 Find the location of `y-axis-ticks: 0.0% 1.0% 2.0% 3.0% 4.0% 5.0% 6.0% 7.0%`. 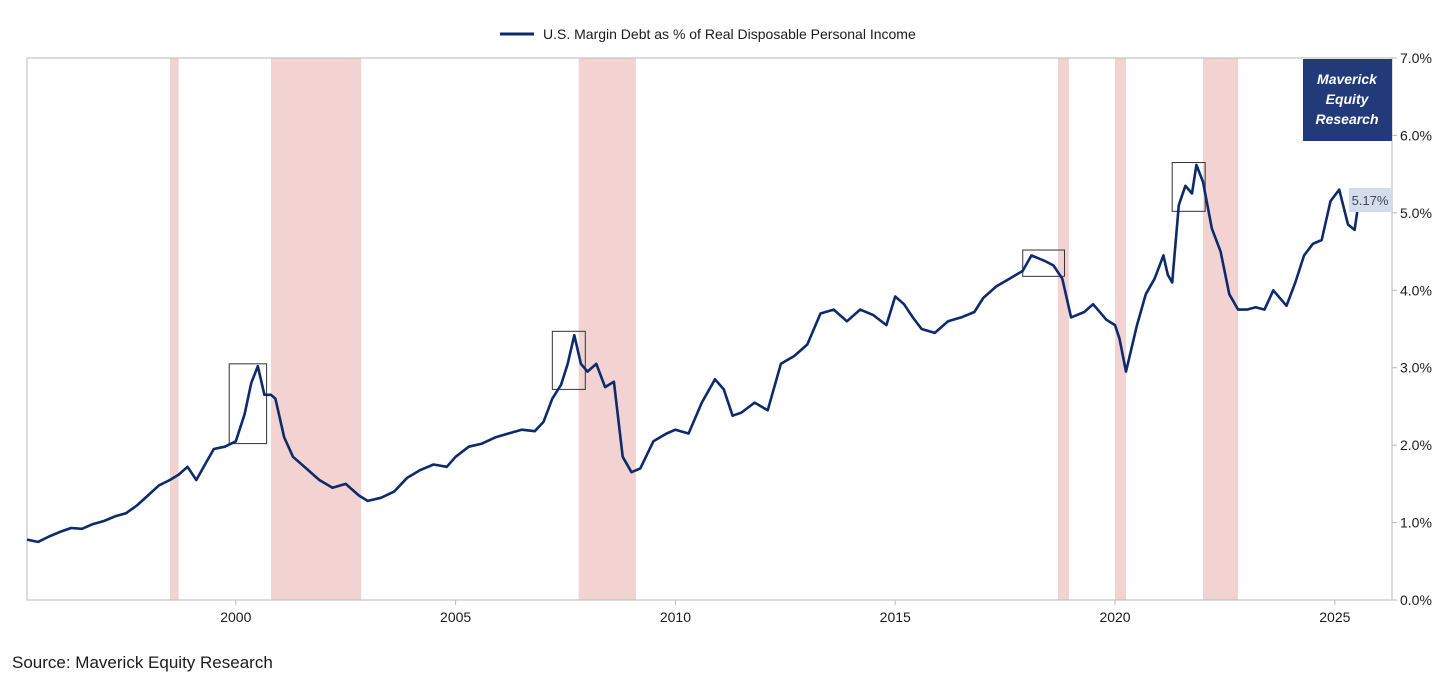

y-axis-ticks: 0.0% 1.0% 2.0% 3.0% 4.0% 5.0% 6.0% 7.0% is located at coordinates (1412, 329).